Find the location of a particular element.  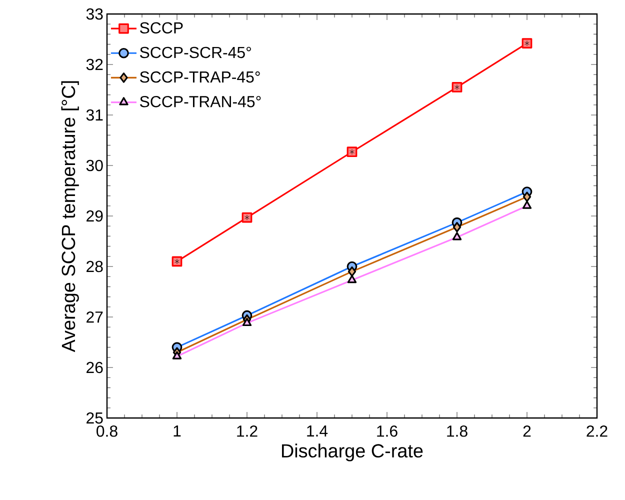

y-tick-label: 27 is located at coordinates (94, 317).